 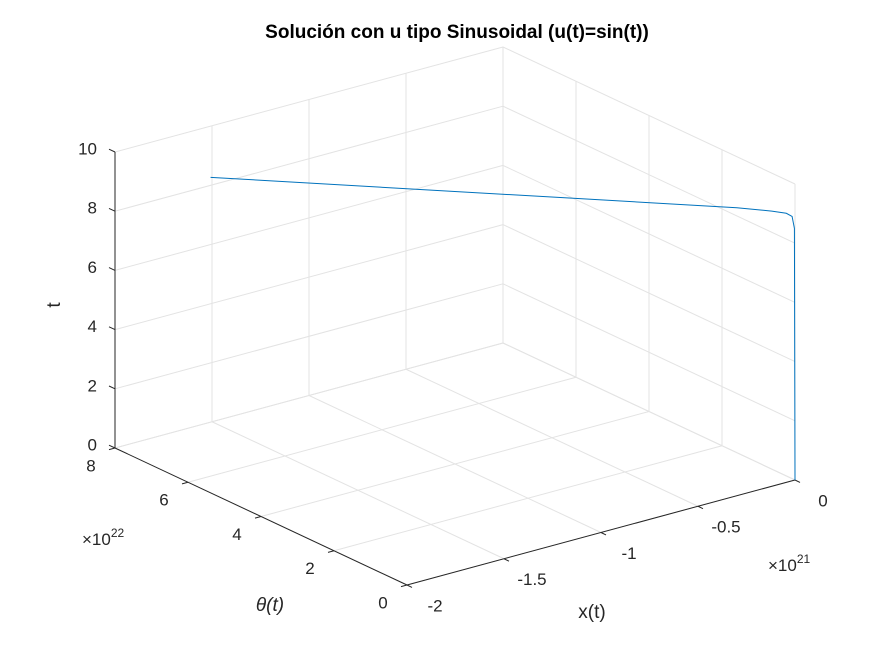 What do you see at coordinates (628, 553) in the screenshot?
I see `x-tick-label: -1` at bounding box center [628, 553].